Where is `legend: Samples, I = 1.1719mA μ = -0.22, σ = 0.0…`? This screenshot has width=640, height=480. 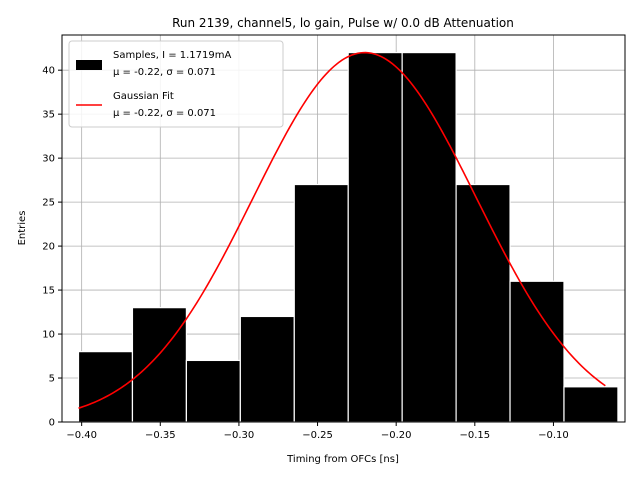 legend: Samples, I = 1.1719mA μ = -0.22, σ = 0.0… is located at coordinates (176, 84).